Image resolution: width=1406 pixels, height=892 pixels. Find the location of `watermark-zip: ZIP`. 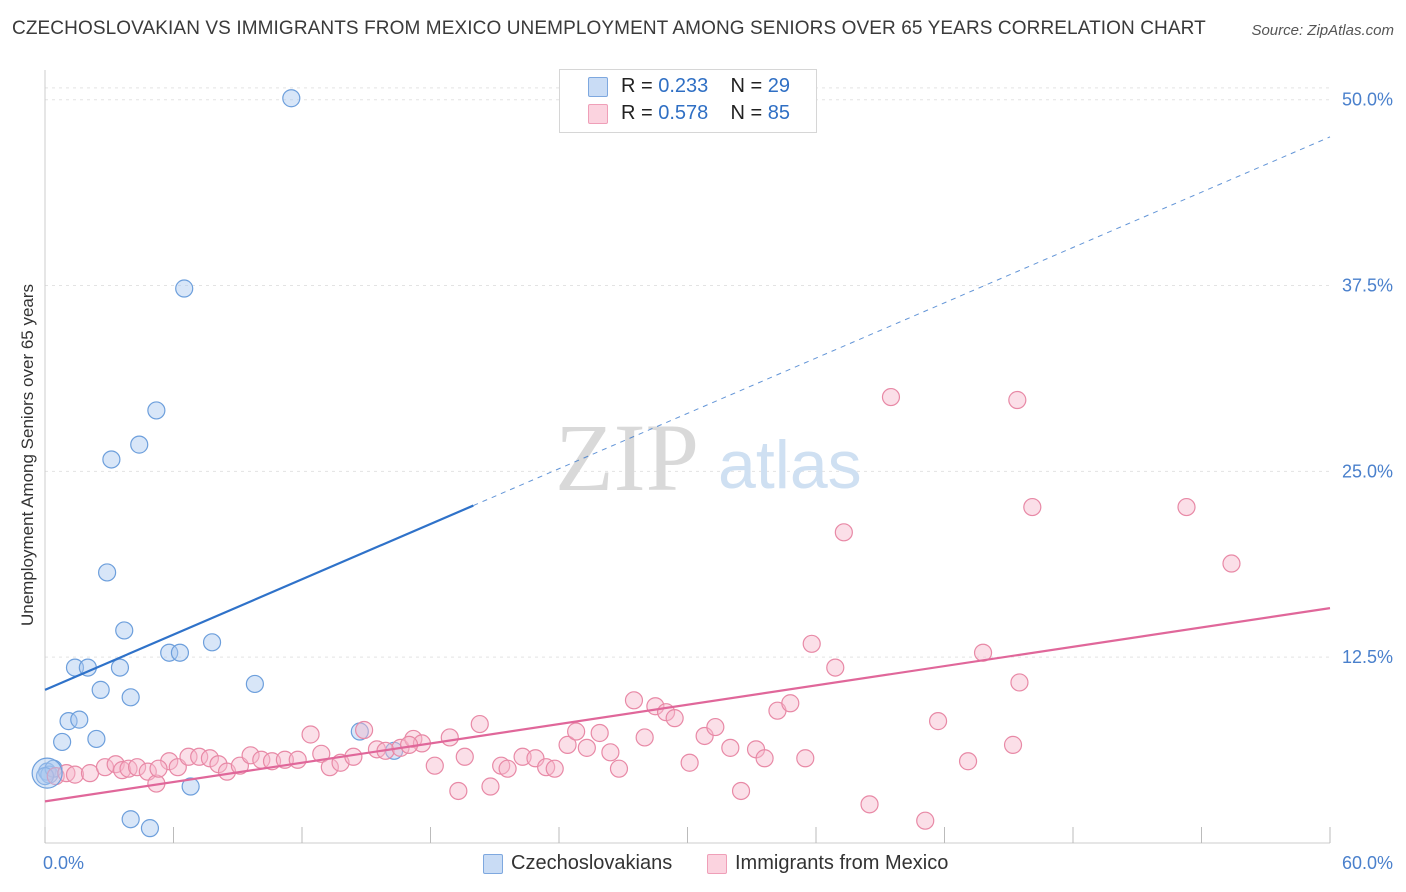

watermark-zip: ZIP is located at coordinates (627, 457).